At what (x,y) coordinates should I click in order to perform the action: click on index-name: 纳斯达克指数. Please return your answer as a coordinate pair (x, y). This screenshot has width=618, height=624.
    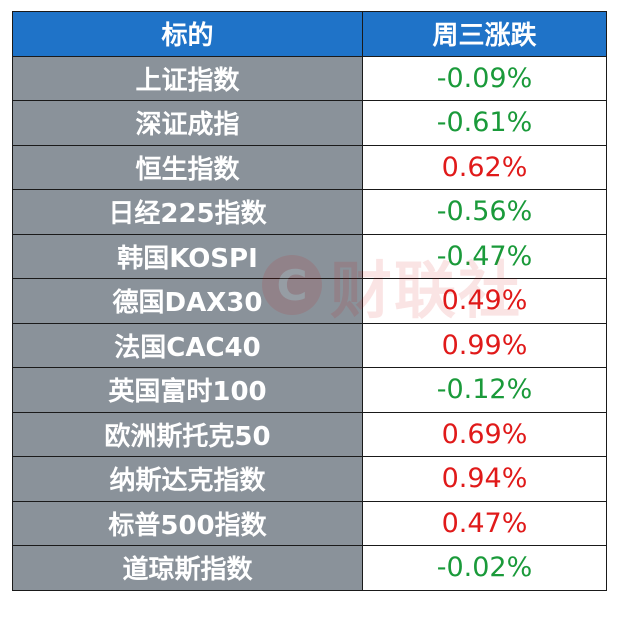
    Looking at the image, I should click on (187, 479).